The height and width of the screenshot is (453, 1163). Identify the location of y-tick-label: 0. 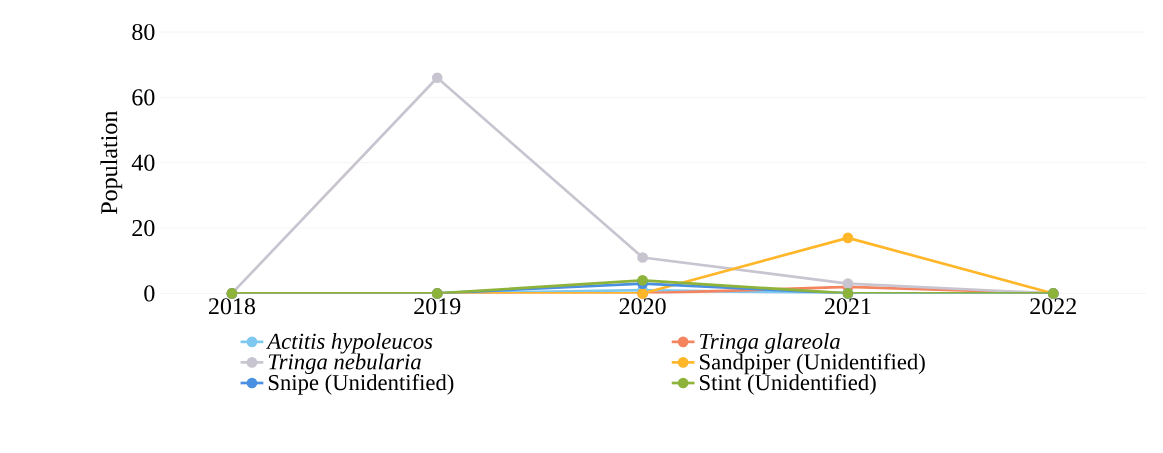
(149, 293).